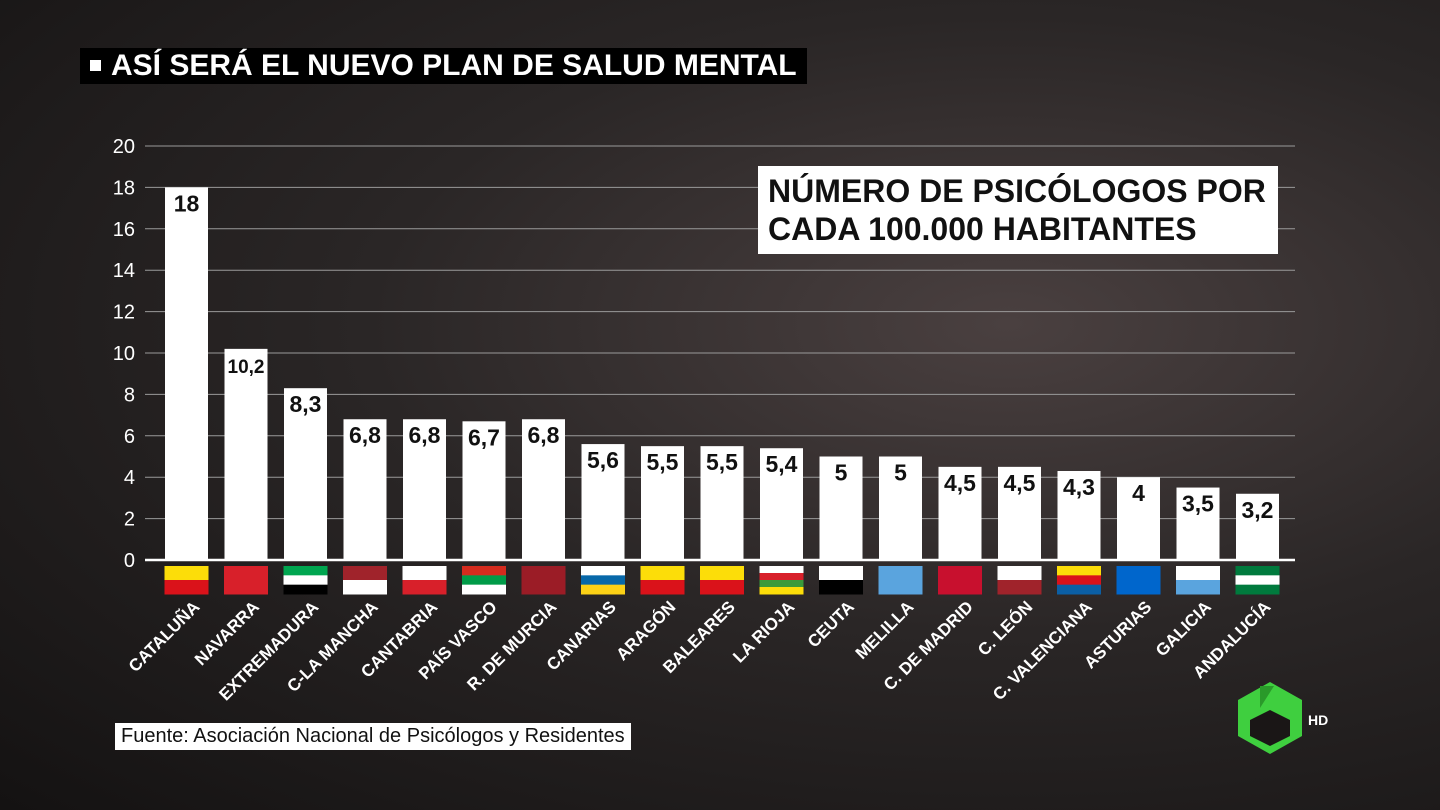 This screenshot has height=810, width=1440. Describe the element at coordinates (95, 65) in the screenshot. I see `bullet` at that location.